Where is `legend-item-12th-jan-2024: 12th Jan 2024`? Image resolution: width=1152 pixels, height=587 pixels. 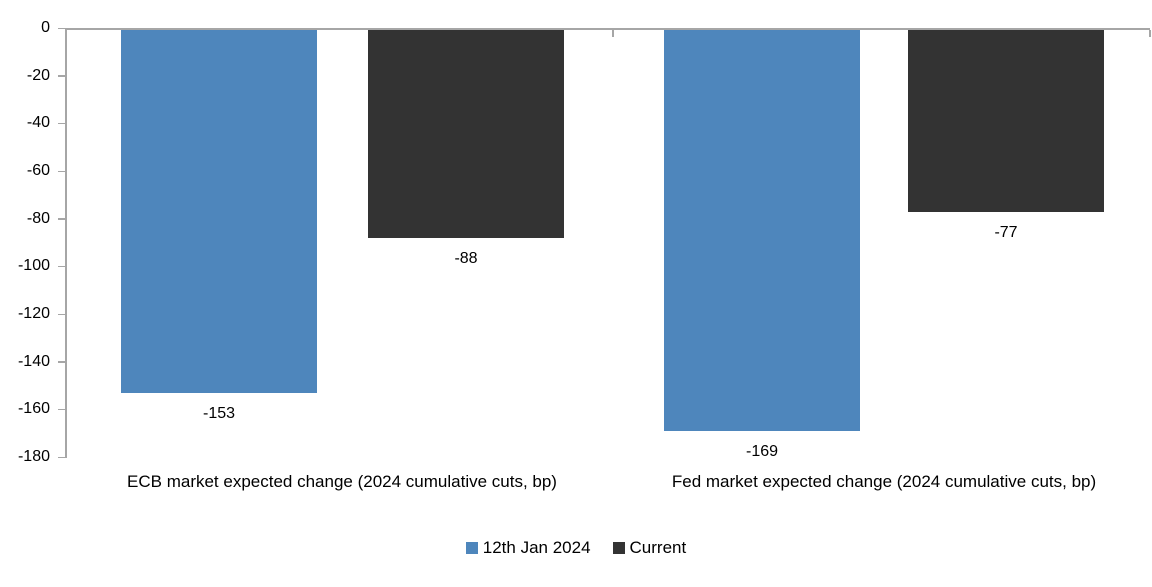 legend-item-12th-jan-2024: 12th Jan 2024 is located at coordinates (528, 548).